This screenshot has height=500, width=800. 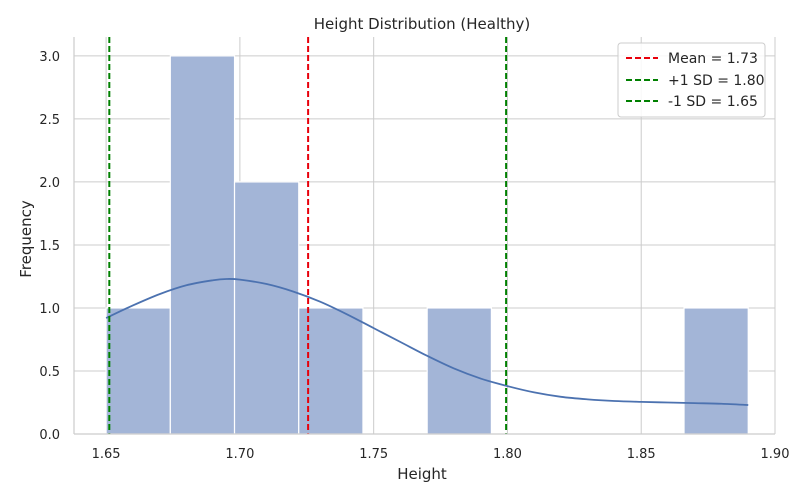 I want to click on y-tick-label: 0.0, so click(x=49, y=435).